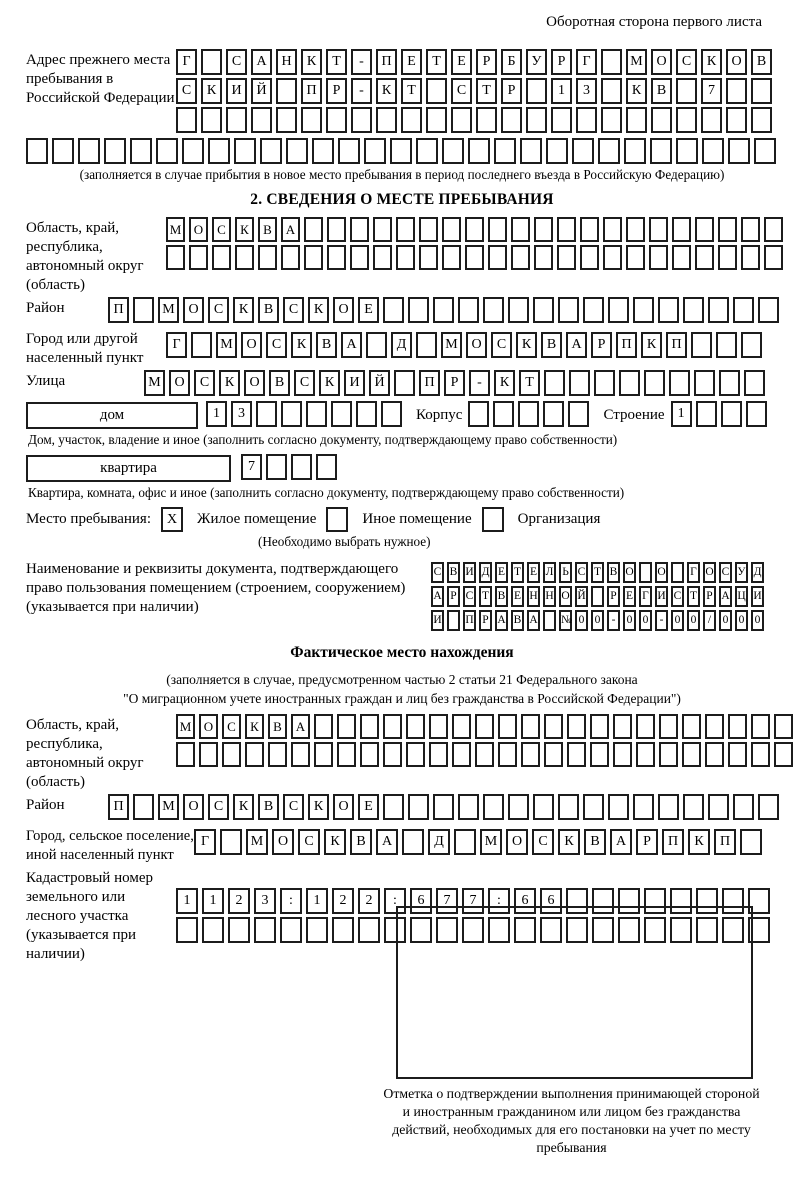 The height and width of the screenshot is (1180, 800). What do you see at coordinates (236, 91) in the screenshot?
I see `char-box: И` at bounding box center [236, 91].